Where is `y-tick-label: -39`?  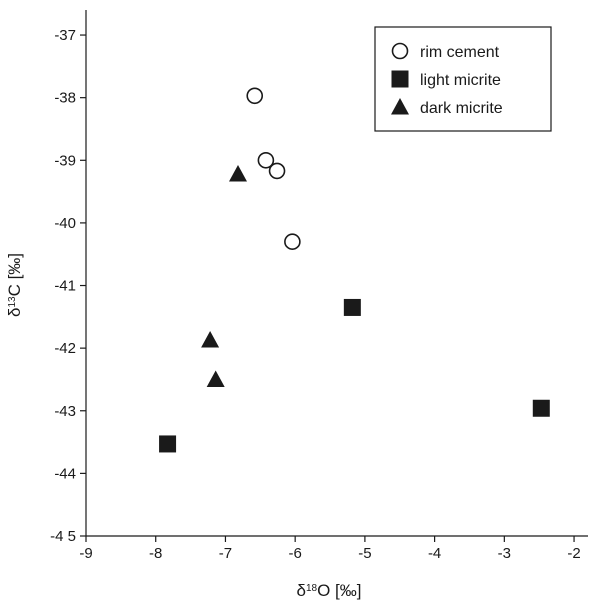 y-tick-label: -39 is located at coordinates (65, 160).